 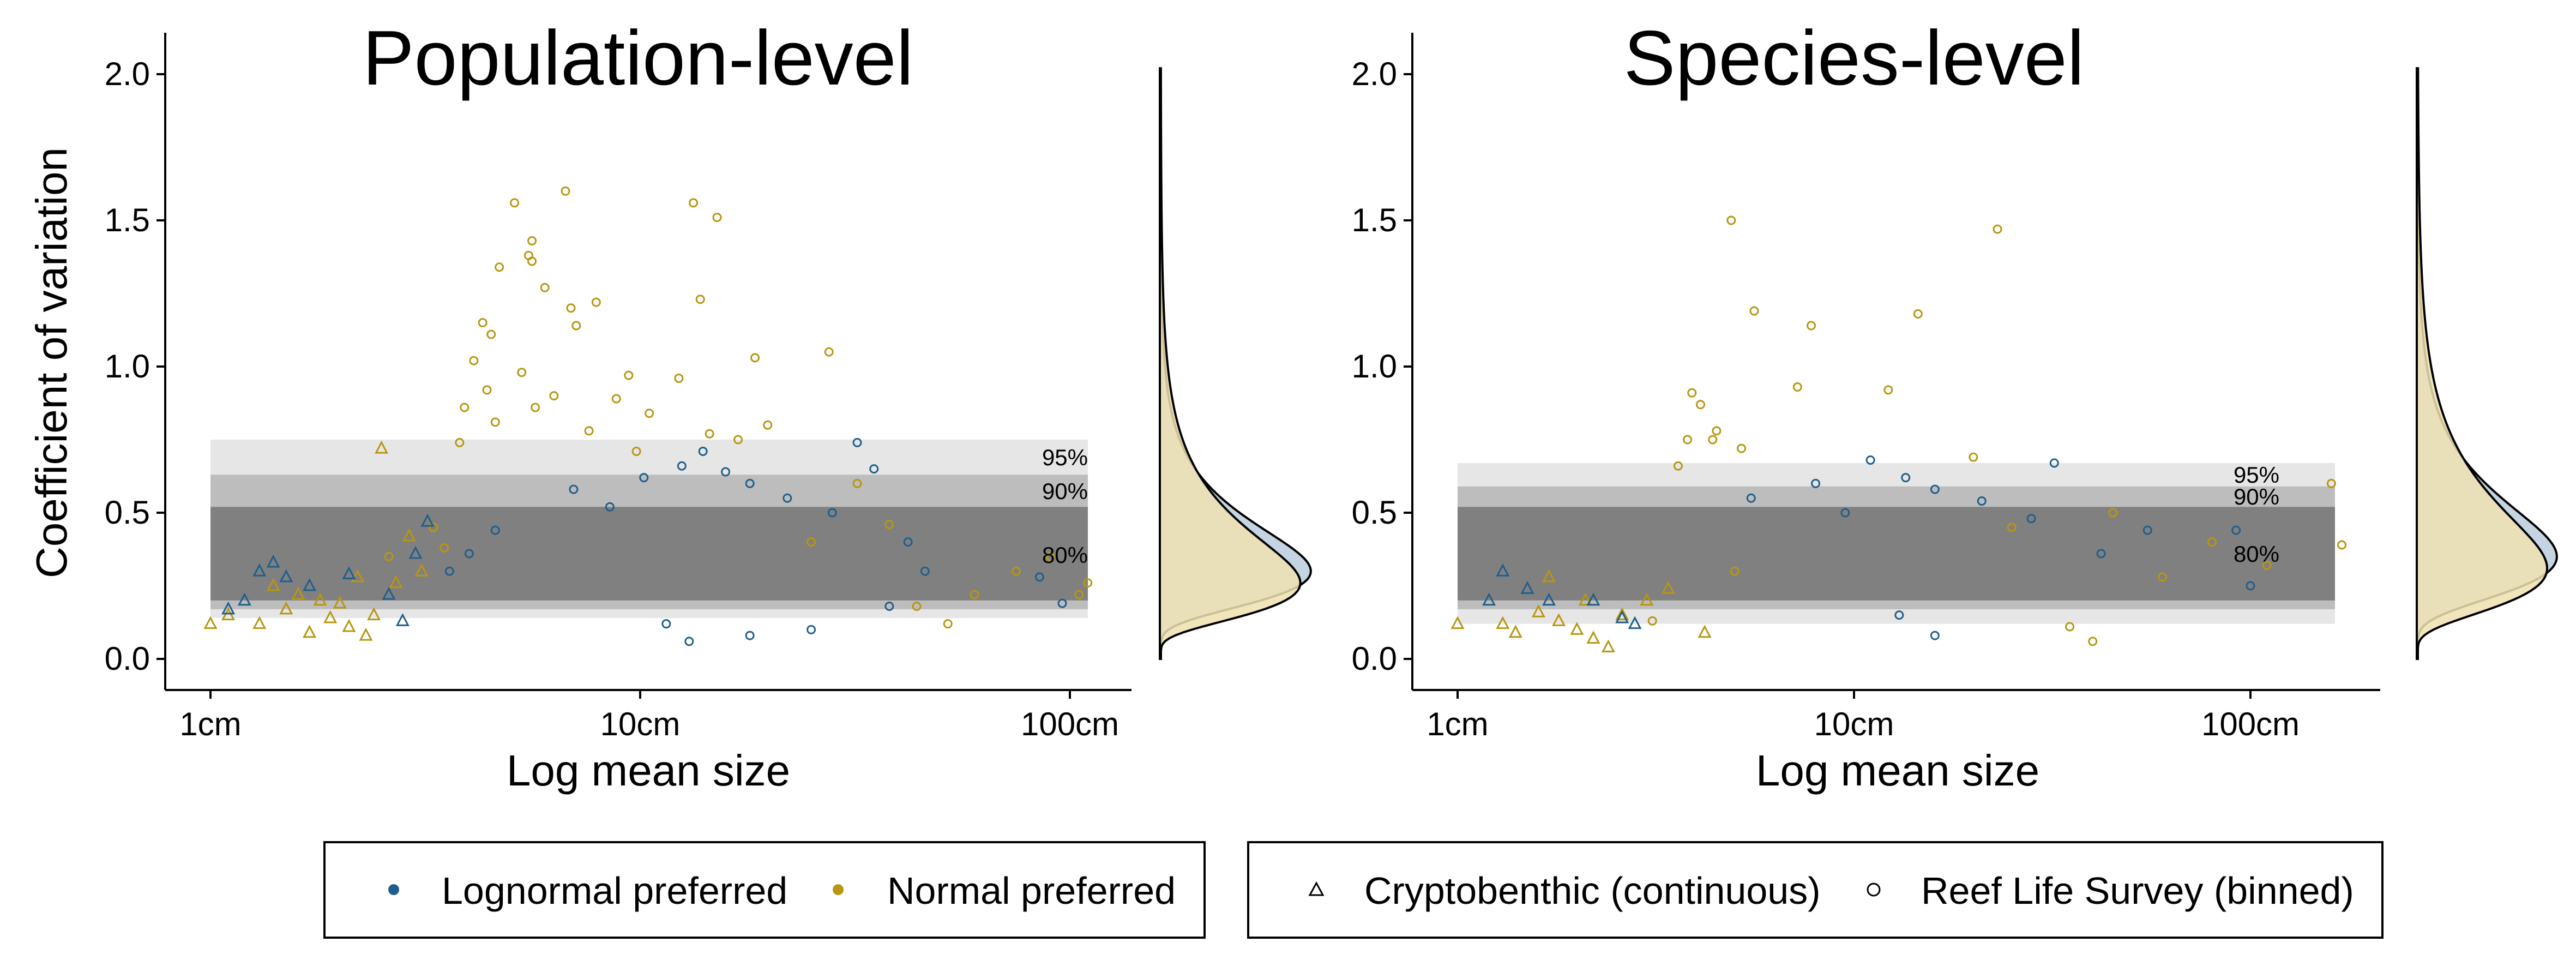 What do you see at coordinates (1592, 890) in the screenshot?
I see `legend-label-cryptobenthic: Cryptobenthic (continuous)` at bounding box center [1592, 890].